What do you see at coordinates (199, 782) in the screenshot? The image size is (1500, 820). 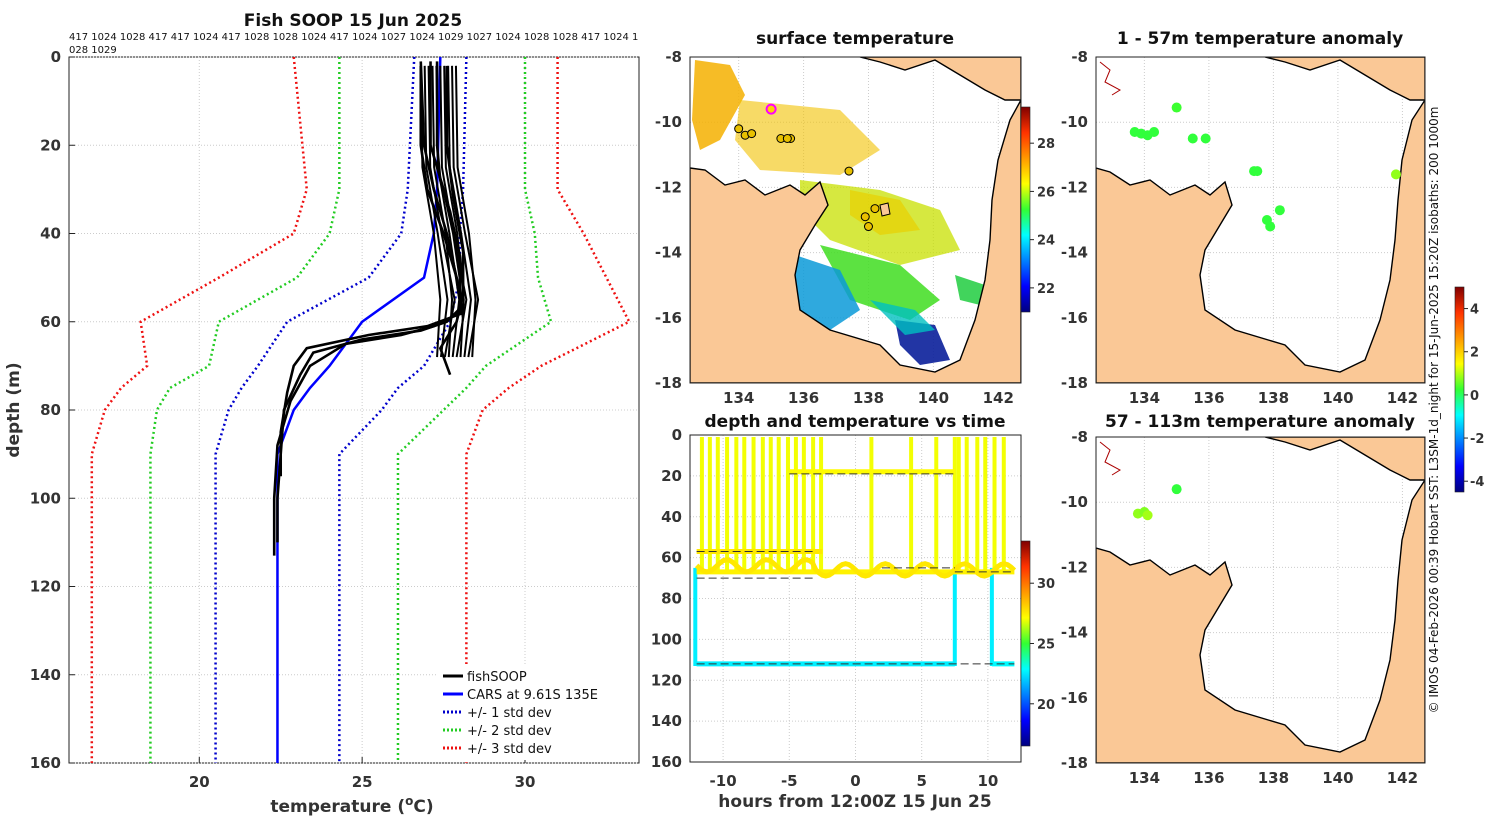 I see `profile-xtick-label: 20` at bounding box center [199, 782].